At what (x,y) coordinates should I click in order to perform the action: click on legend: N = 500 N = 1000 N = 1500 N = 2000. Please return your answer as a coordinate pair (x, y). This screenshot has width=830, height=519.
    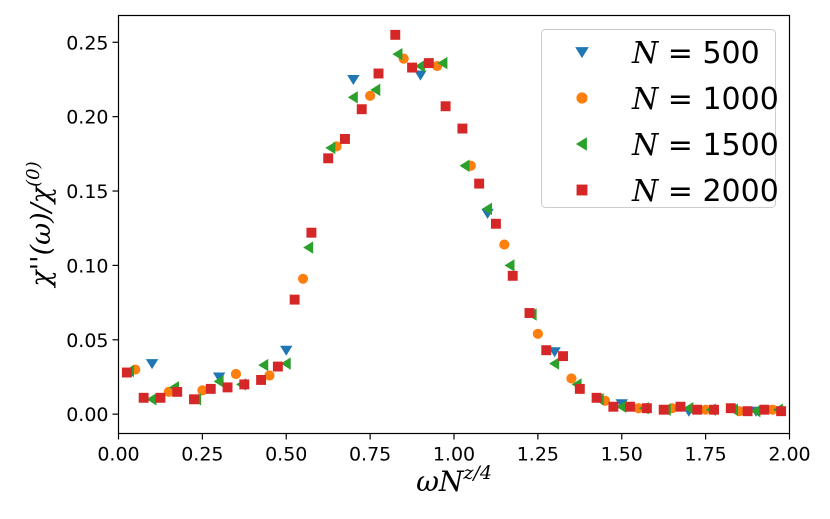
    Looking at the image, I should click on (660, 119).